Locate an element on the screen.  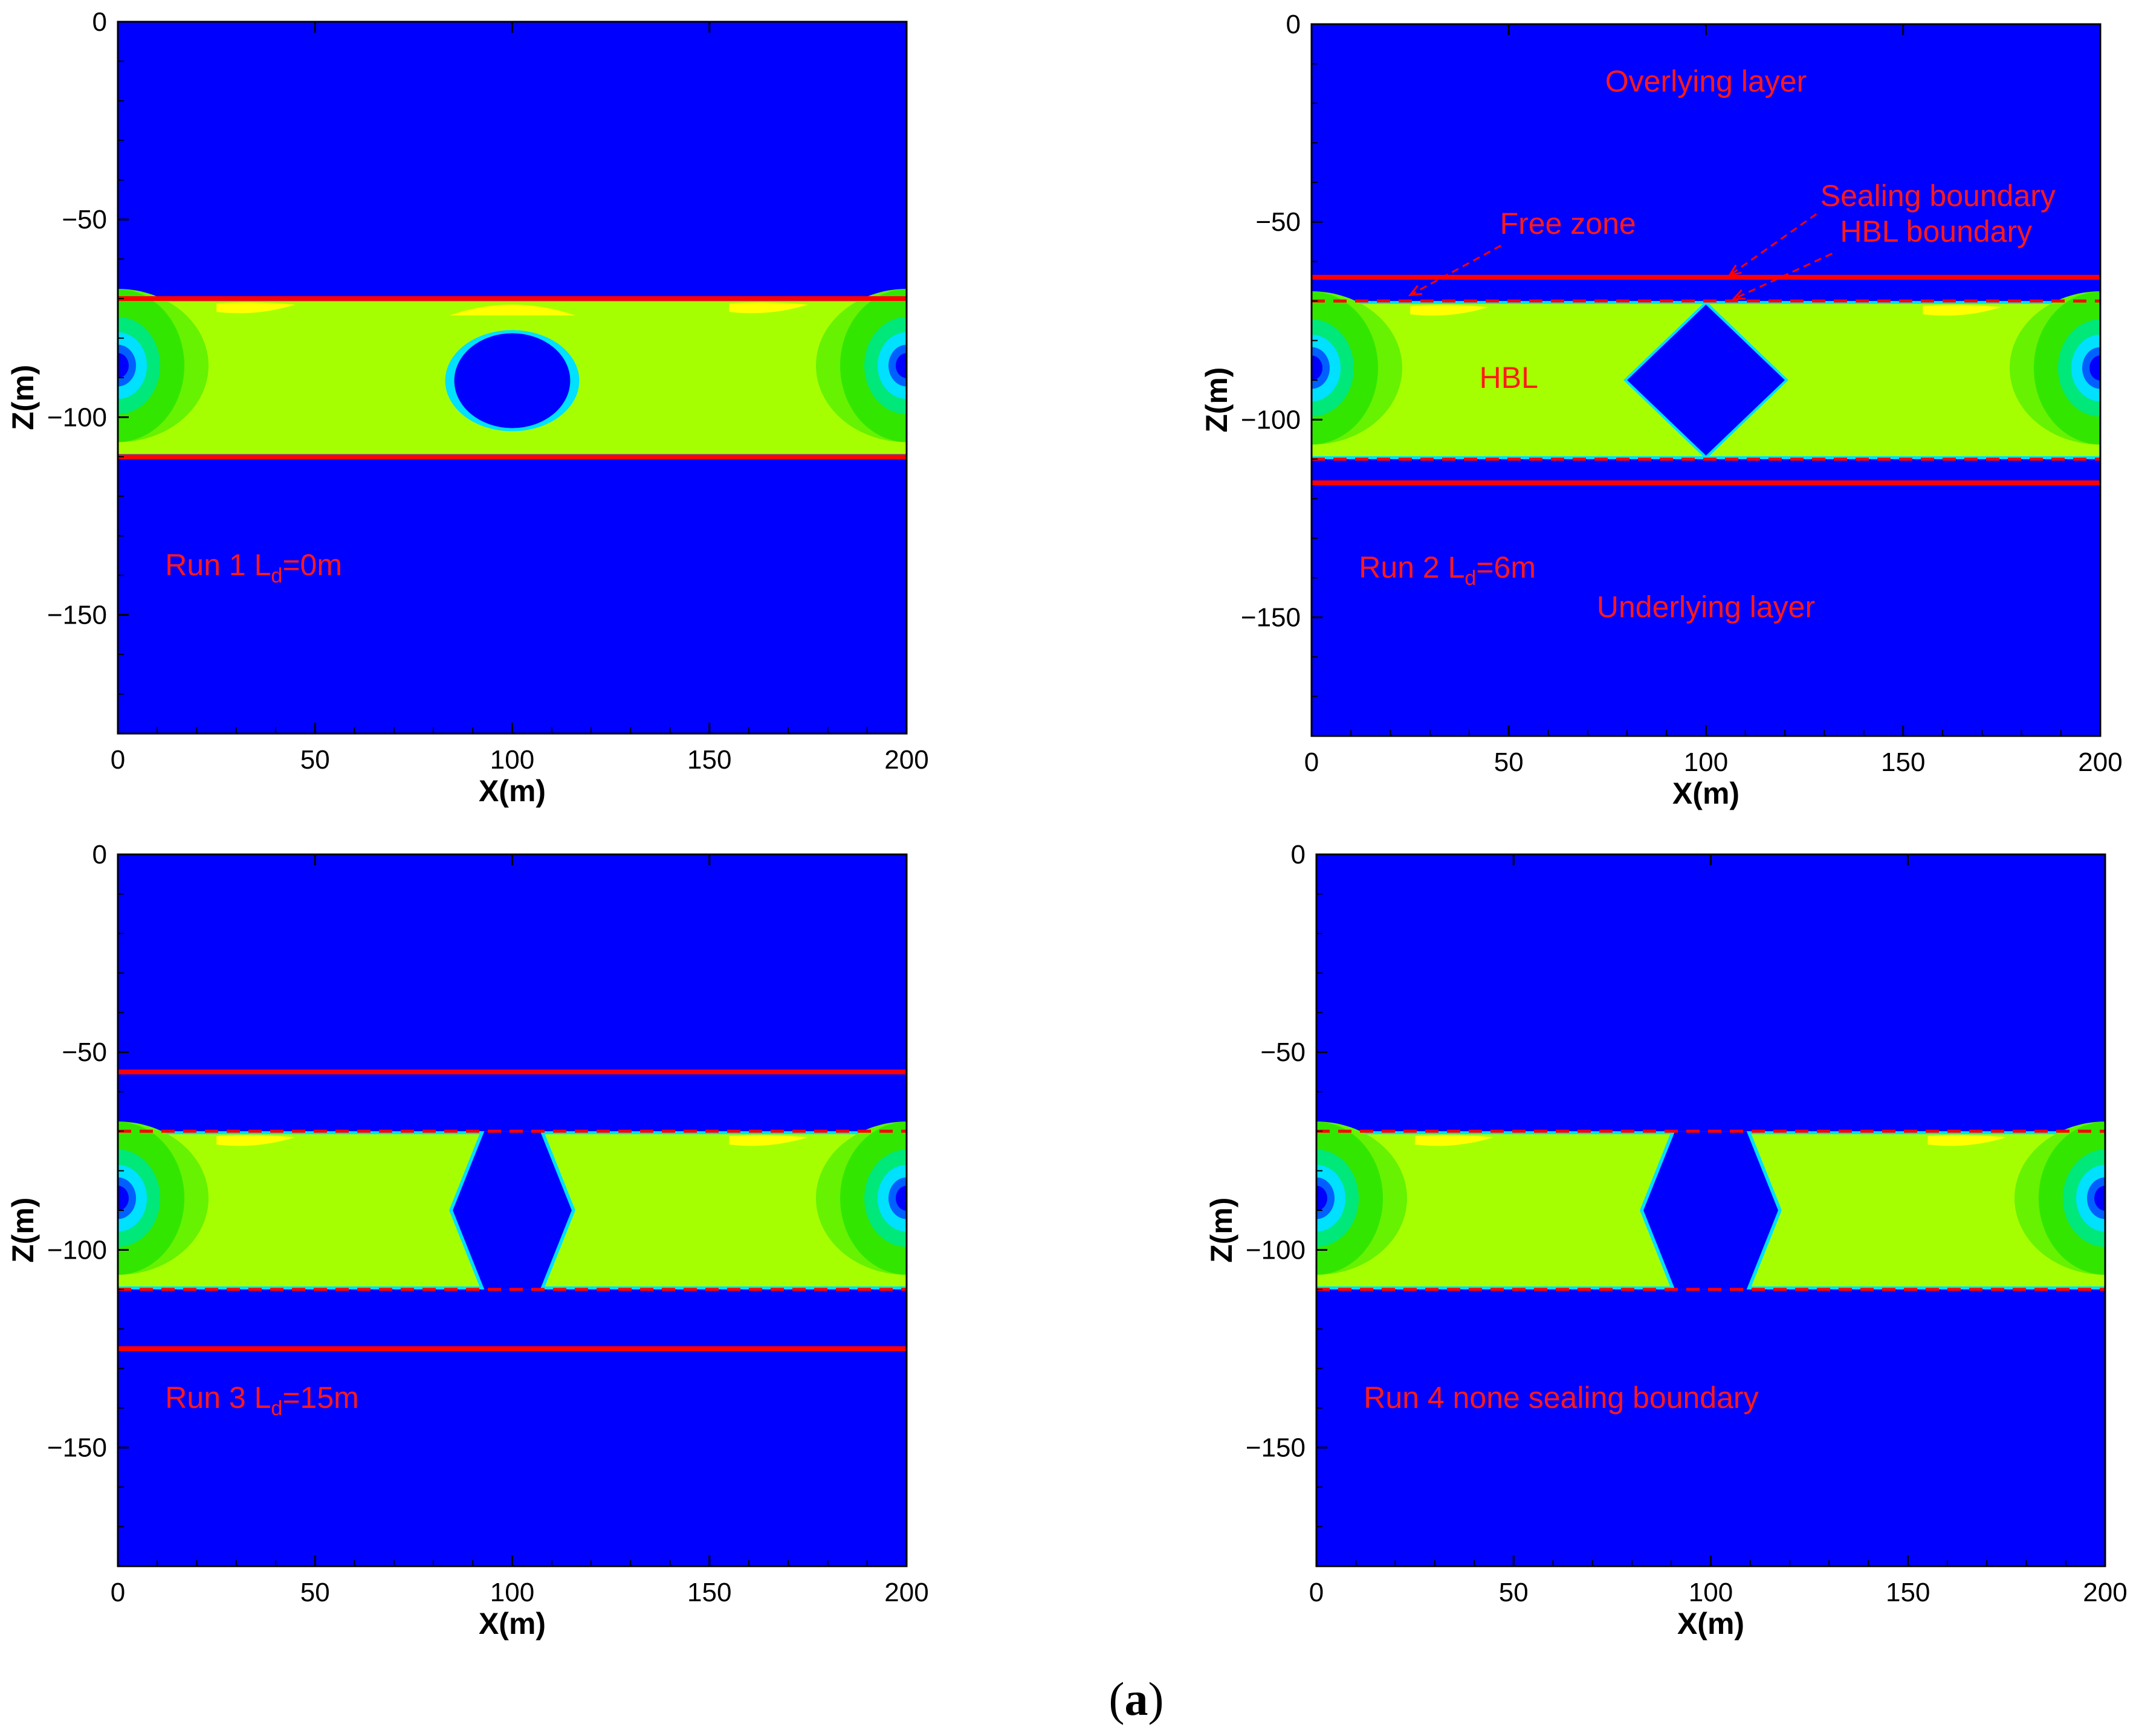
run-label: Run 1 Ld=0m is located at coordinates (253, 567).